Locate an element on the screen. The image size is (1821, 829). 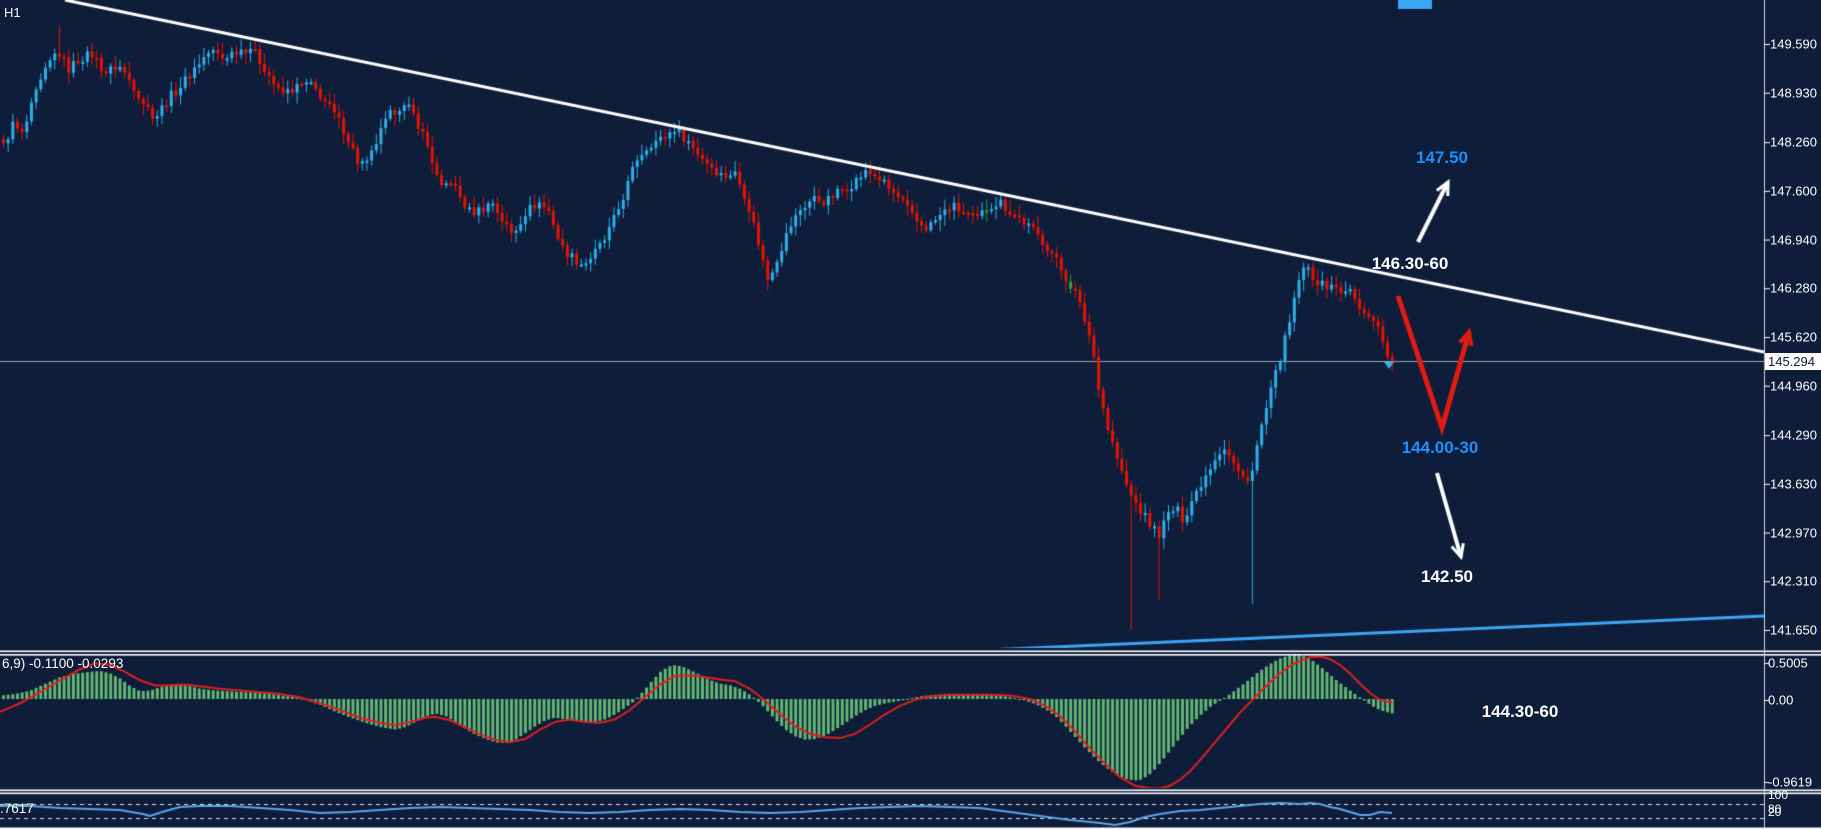
annotation-macd-zone: 144.30-60 is located at coordinates (1520, 711).